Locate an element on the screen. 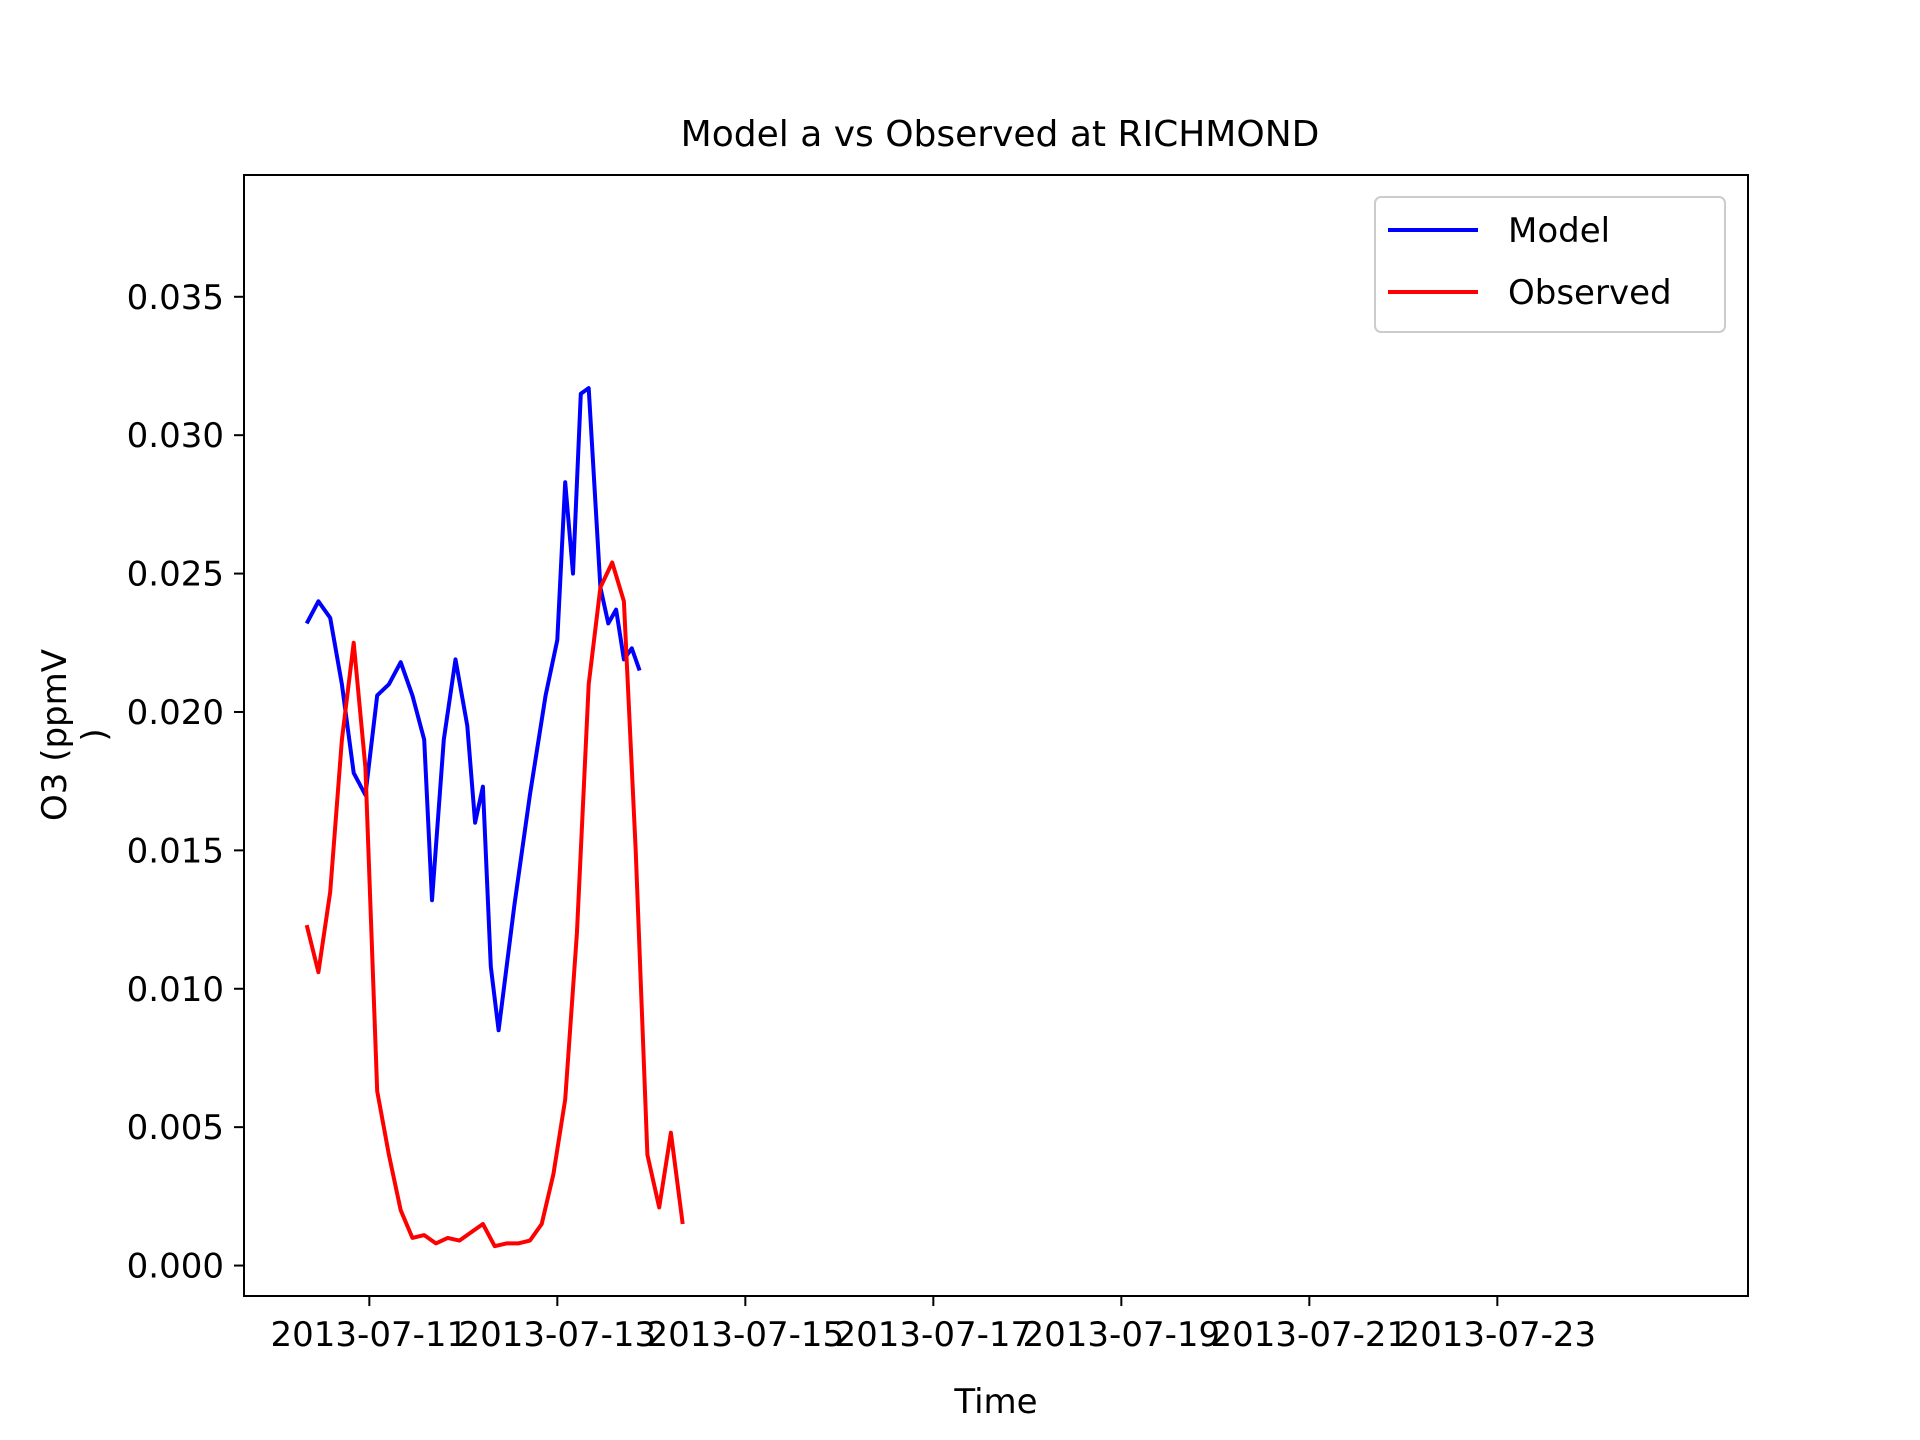  y-tick-label: 0.025 is located at coordinates (175, 575).